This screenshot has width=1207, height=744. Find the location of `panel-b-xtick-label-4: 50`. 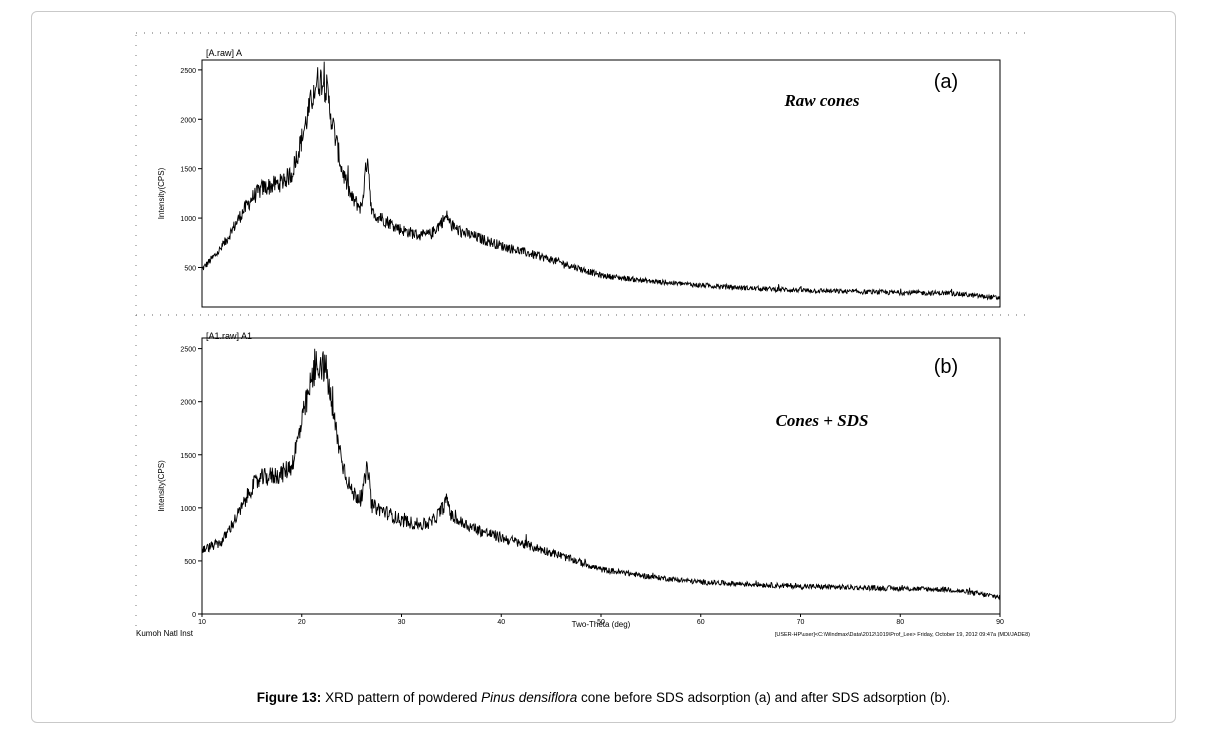

panel-b-xtick-label-4: 50 is located at coordinates (601, 622).